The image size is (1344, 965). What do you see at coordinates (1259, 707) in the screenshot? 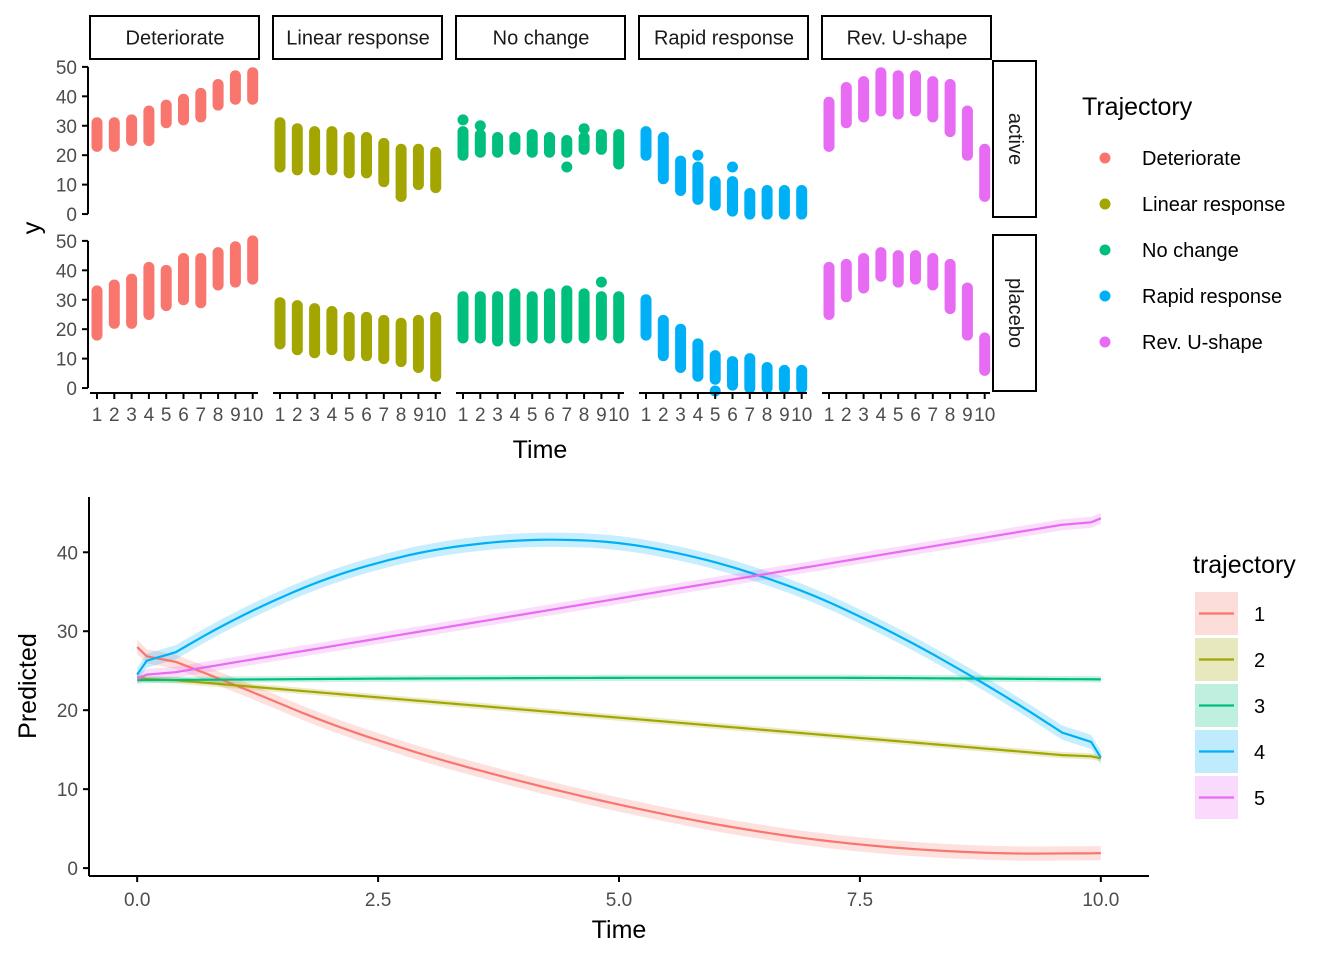
I see `legend-label: 3` at bounding box center [1259, 707].